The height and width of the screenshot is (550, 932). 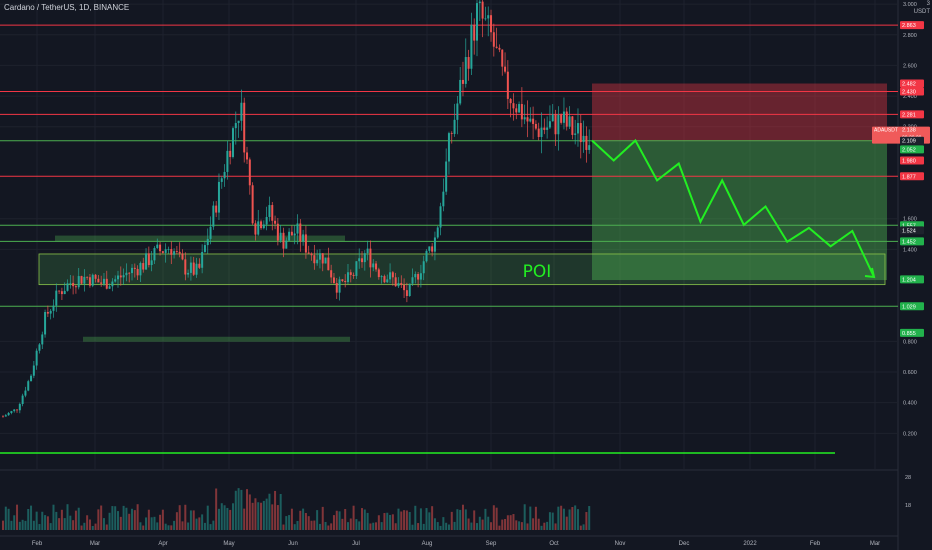 What do you see at coordinates (870, 273) in the screenshot?
I see `projection-arrowhead` at bounding box center [870, 273].